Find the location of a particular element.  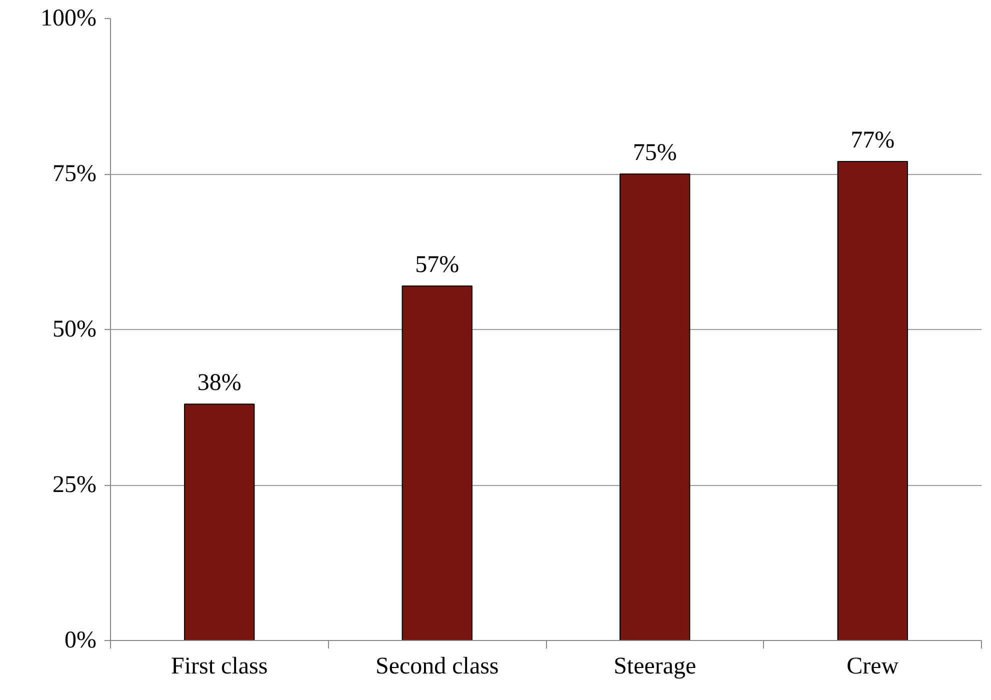

x-tick-label: Second class is located at coordinates (437, 667).